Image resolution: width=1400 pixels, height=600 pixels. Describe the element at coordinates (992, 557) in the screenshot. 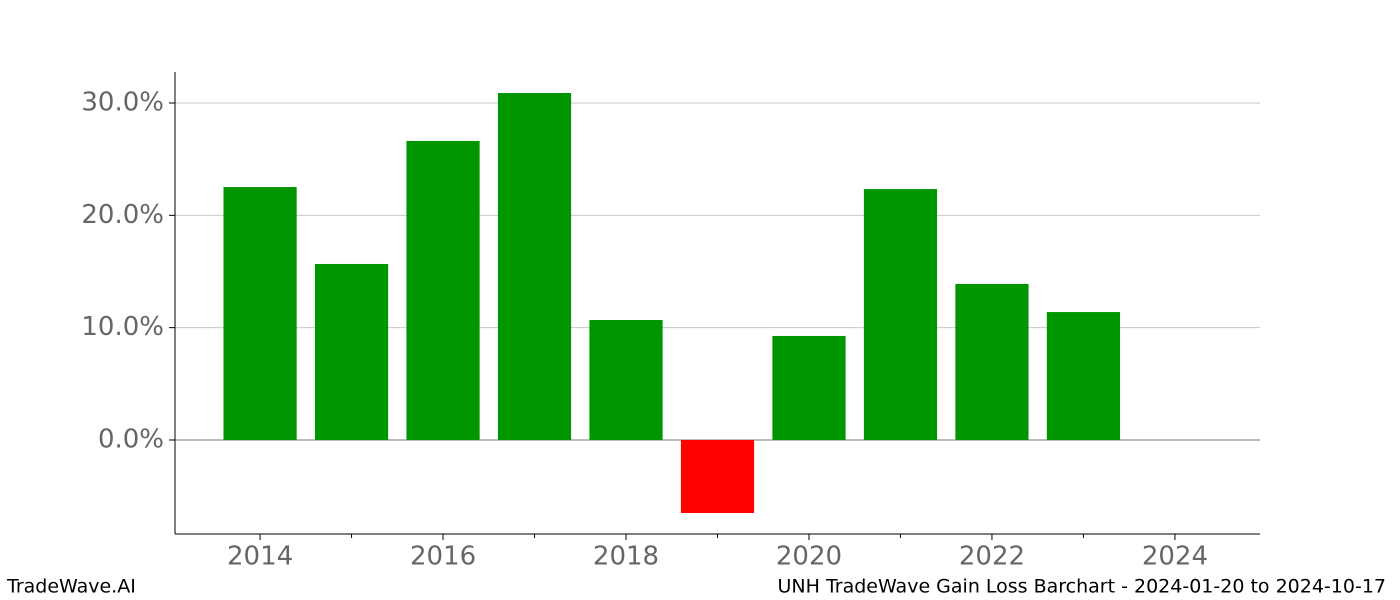

I see `x-tick-label: 2022` at that location.